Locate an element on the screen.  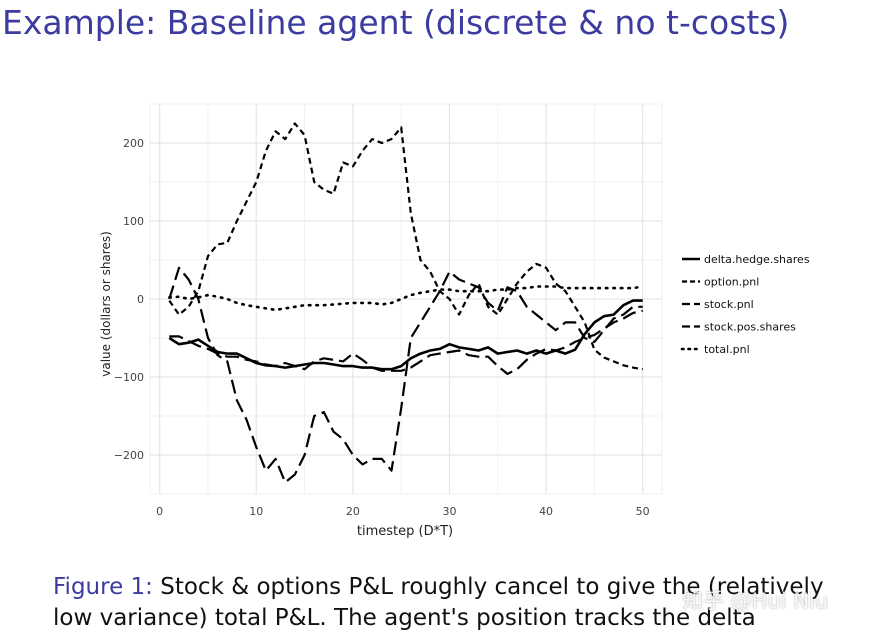
x-tick-label: 30 is located at coordinates (449, 511).